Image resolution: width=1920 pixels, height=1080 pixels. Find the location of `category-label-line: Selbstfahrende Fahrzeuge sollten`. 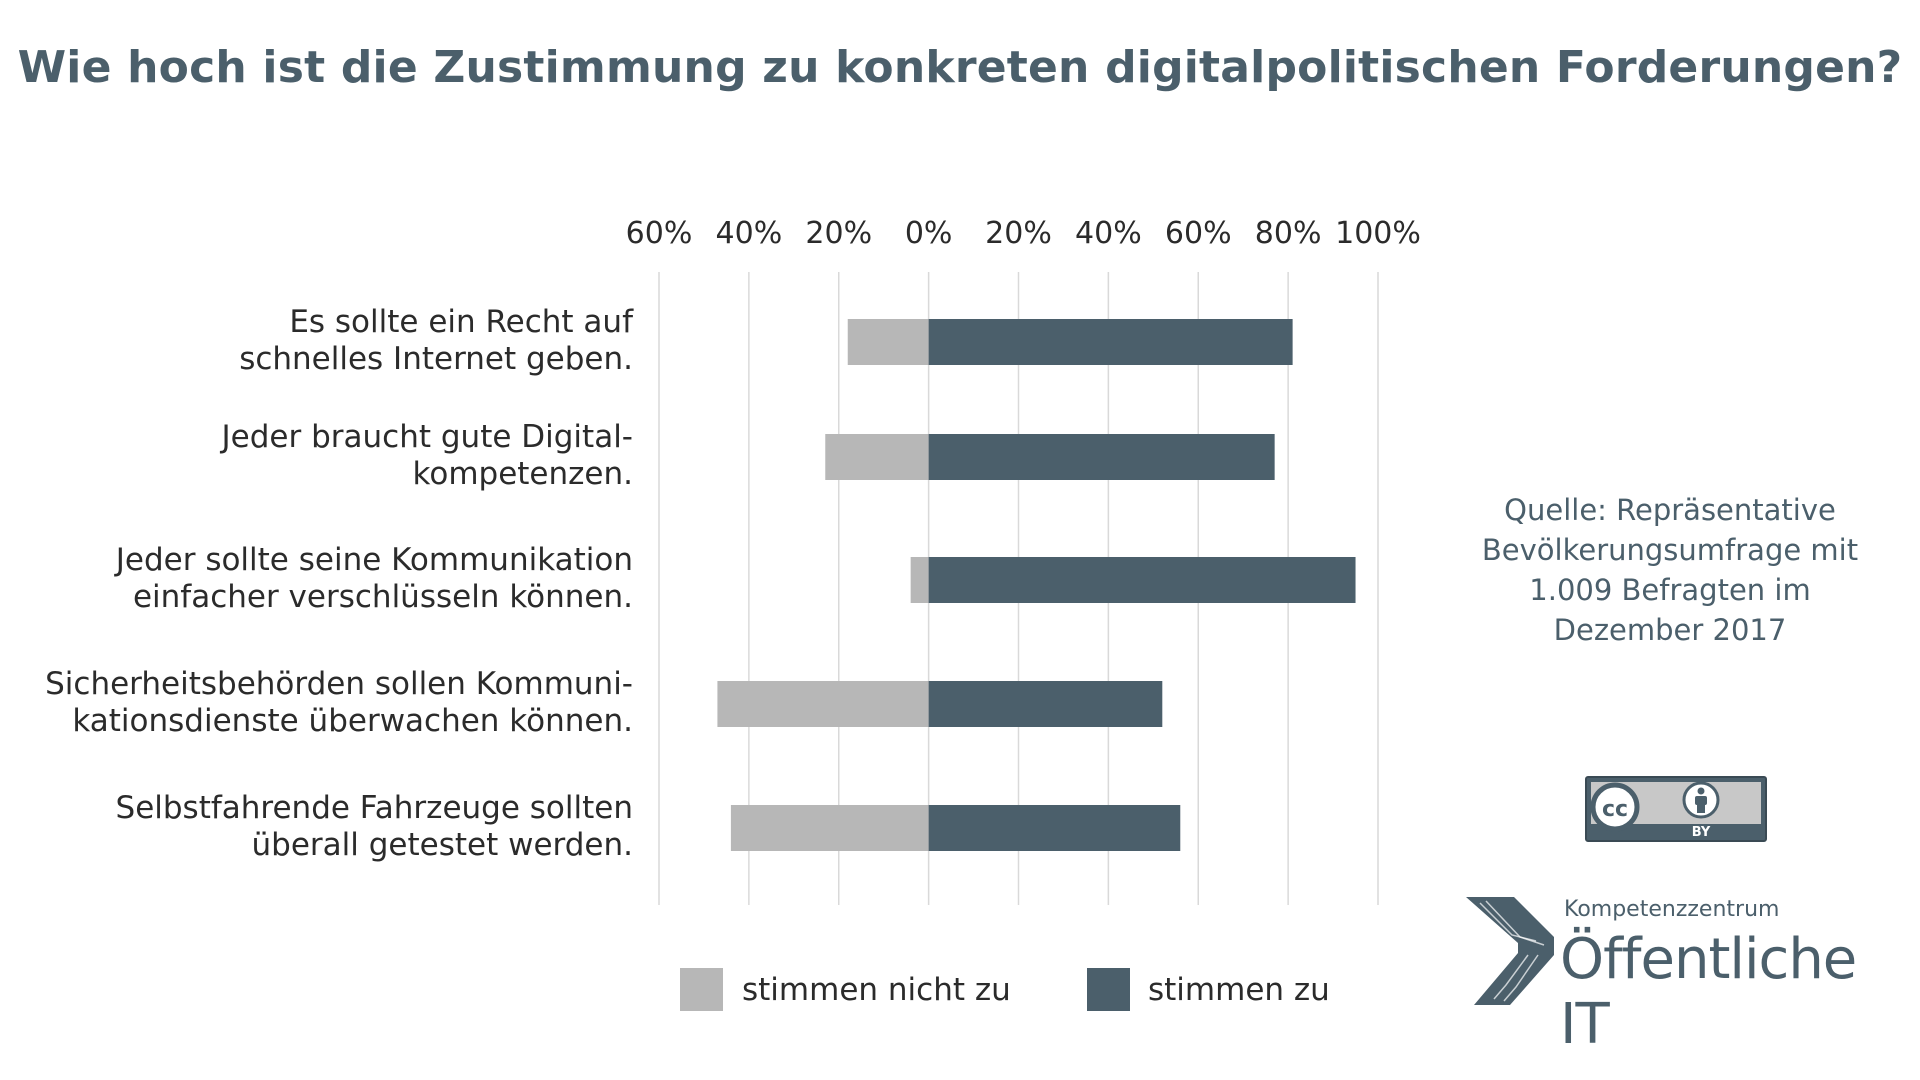

category-label-line: Selbstfahrende Fahrzeuge sollten is located at coordinates (374, 808).